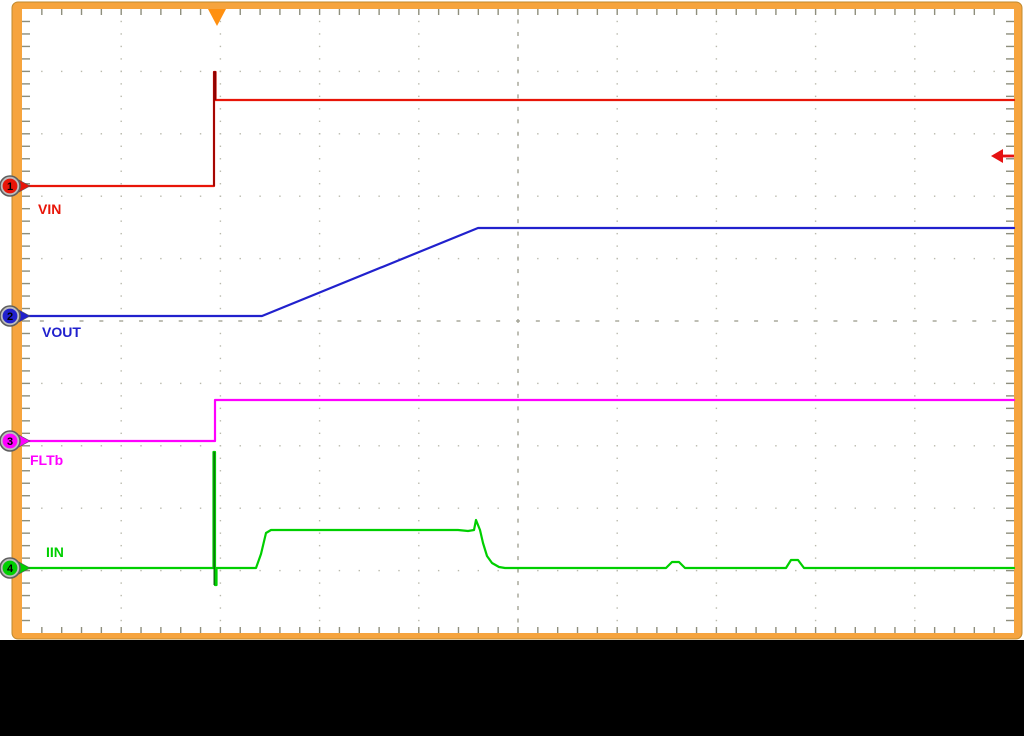 The height and width of the screenshot is (736, 1024). Describe the element at coordinates (46, 460) in the screenshot. I see `trace-label-fltb: FLTb` at that location.